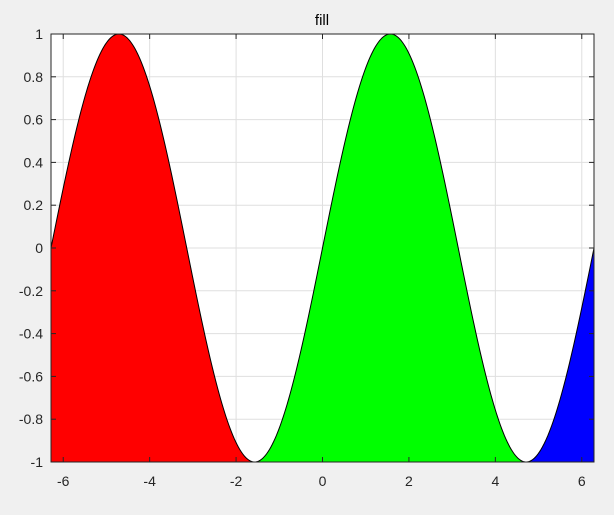 The image size is (614, 515). I want to click on x-tick-label: -4, so click(149, 481).